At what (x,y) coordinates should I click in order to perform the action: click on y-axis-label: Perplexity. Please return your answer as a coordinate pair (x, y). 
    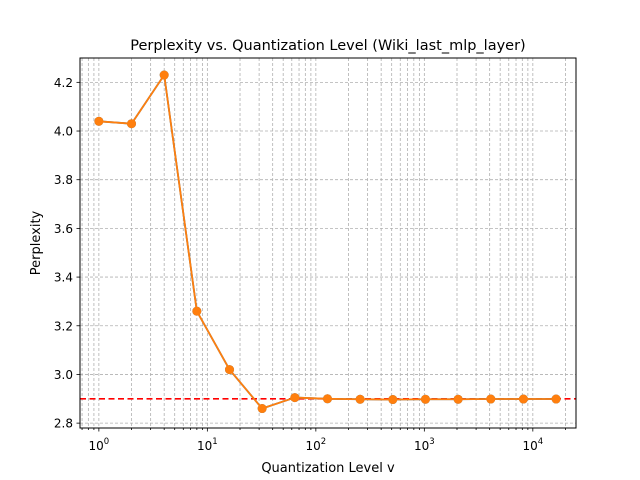
    Looking at the image, I should click on (36, 242).